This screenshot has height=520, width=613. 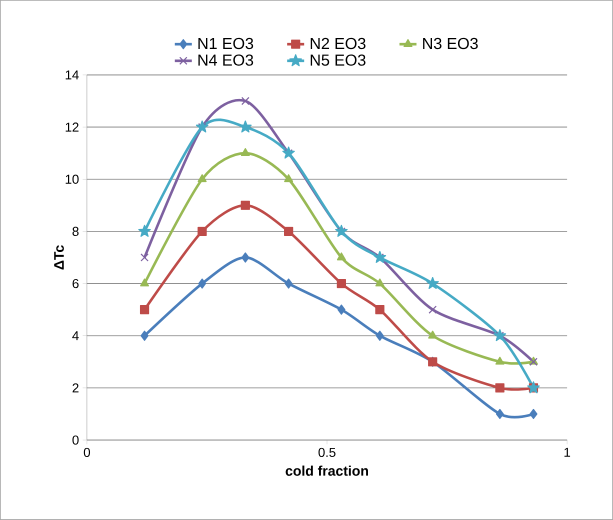 What do you see at coordinates (72, 127) in the screenshot?
I see `y-tick-label: 12` at bounding box center [72, 127].